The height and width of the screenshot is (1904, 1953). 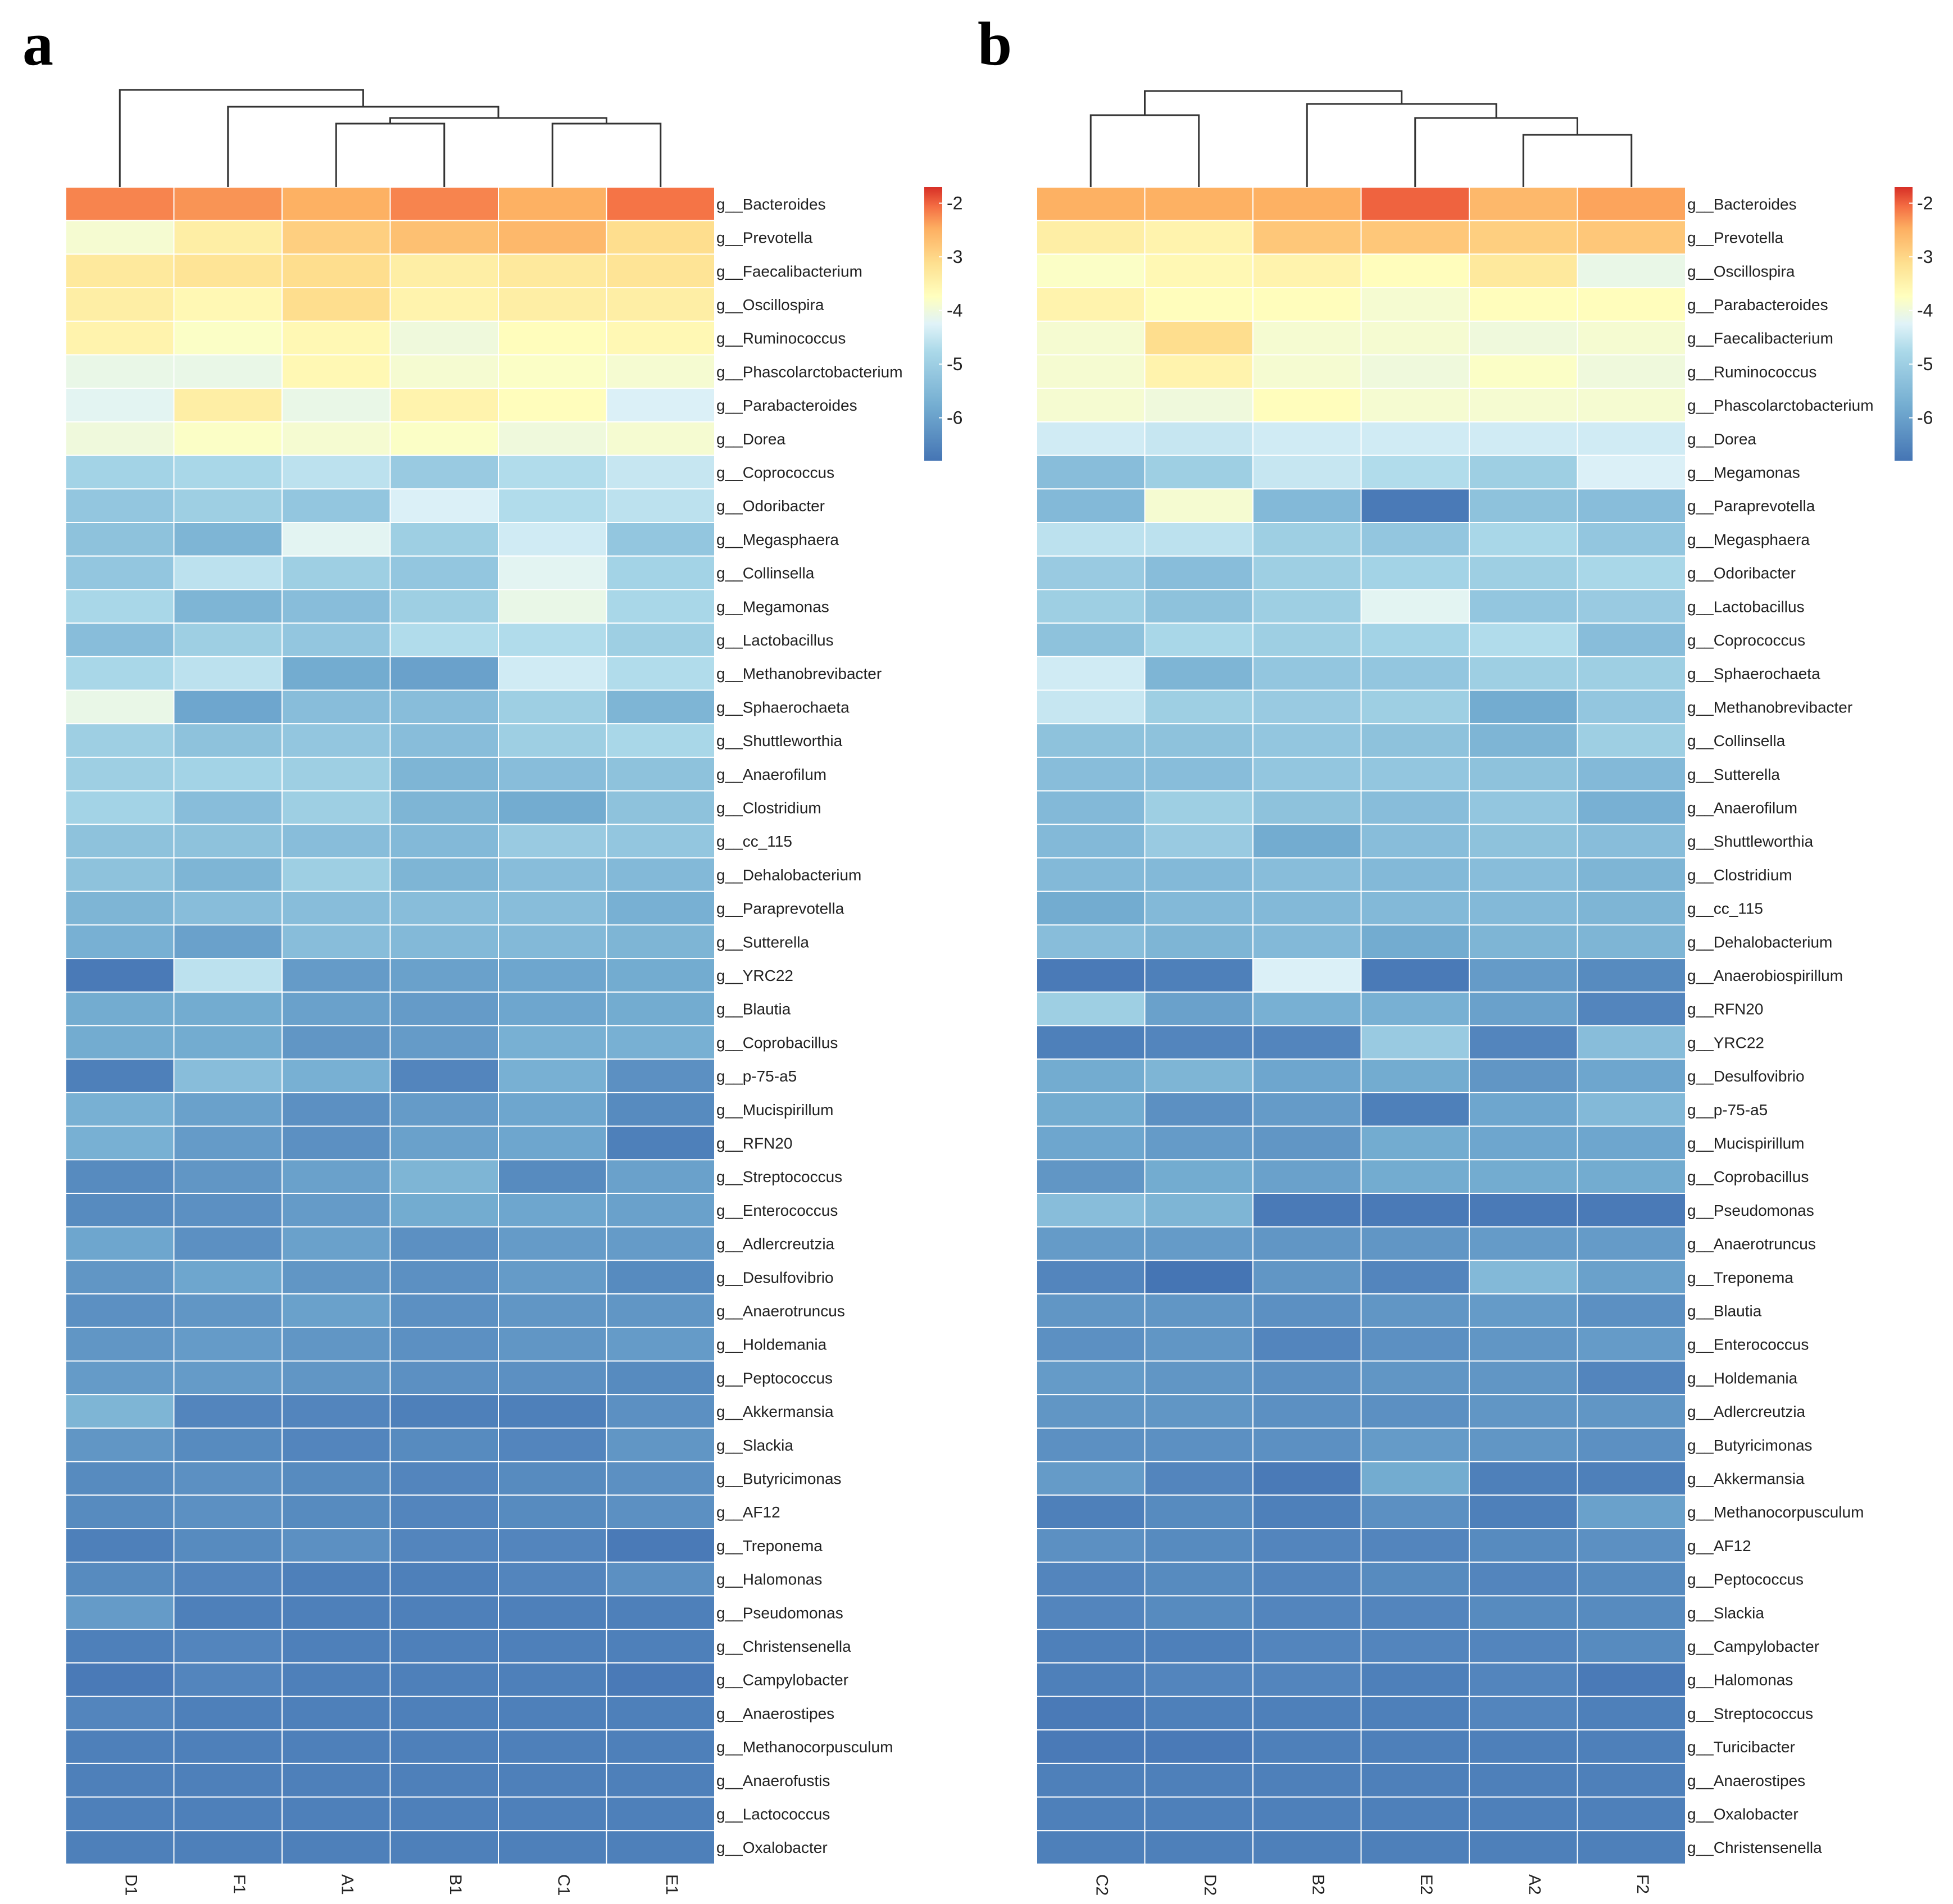 I want to click on column-label: C2, so click(x=1101, y=1885).